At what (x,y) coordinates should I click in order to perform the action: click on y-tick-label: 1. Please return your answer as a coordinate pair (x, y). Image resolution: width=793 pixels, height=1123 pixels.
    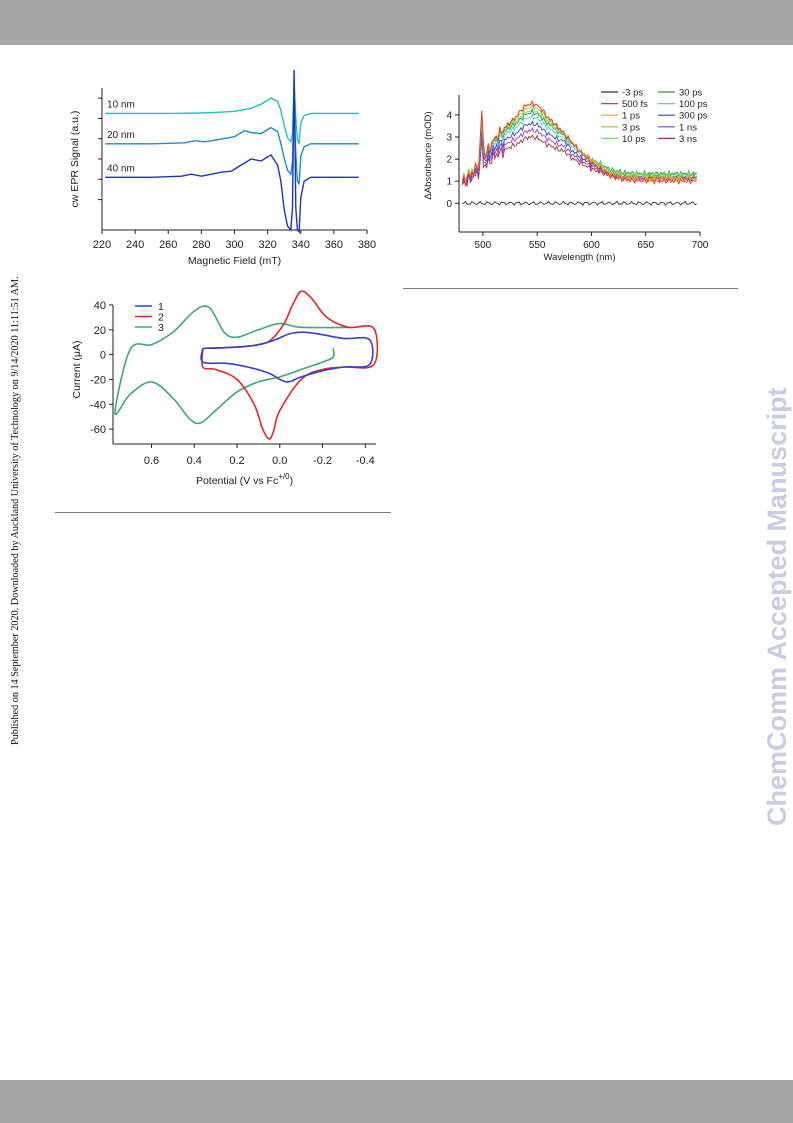
    Looking at the image, I should click on (449, 182).